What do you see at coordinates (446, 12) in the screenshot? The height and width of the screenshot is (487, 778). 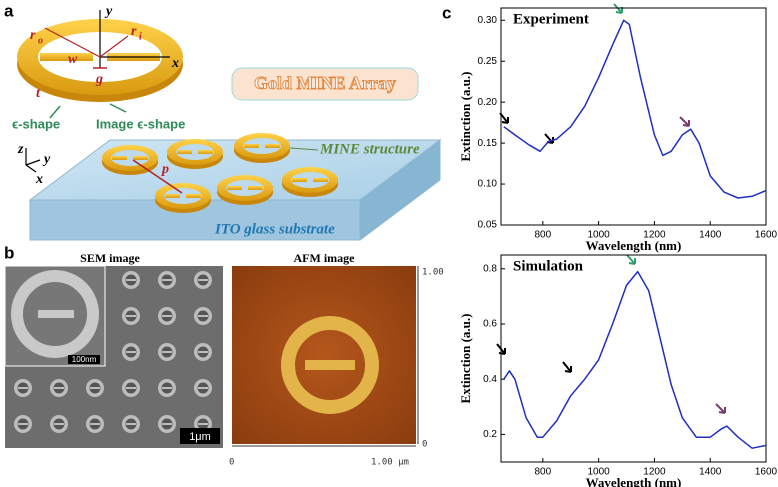 I see `panel-label: c` at bounding box center [446, 12].